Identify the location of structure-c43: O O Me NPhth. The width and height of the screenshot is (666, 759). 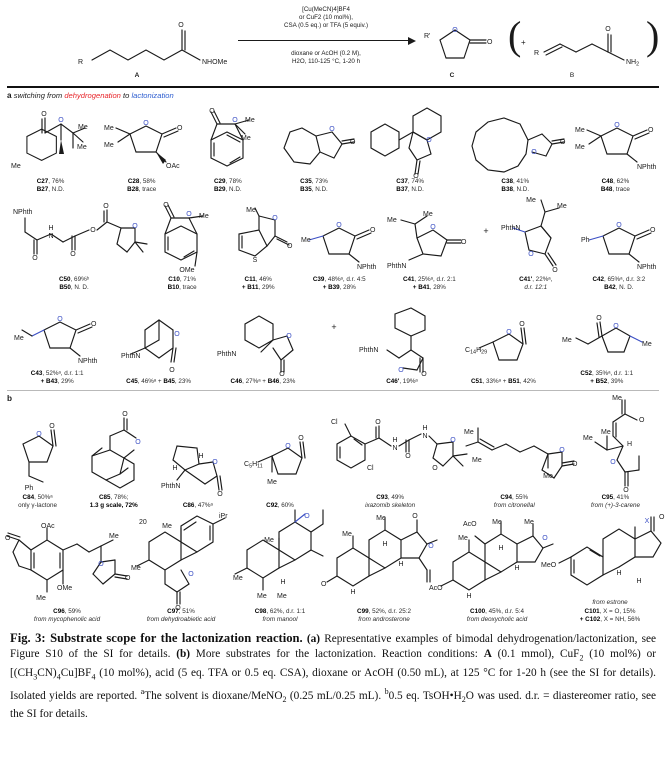
(57, 338).